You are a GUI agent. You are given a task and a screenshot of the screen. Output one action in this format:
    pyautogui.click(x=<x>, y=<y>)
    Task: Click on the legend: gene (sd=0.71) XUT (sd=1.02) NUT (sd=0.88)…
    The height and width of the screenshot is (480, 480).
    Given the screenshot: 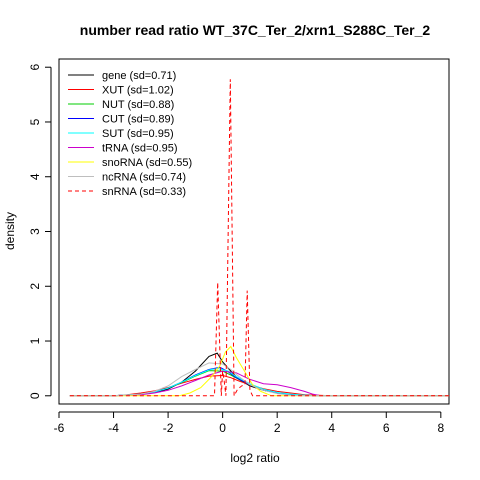 What is the action you would take?
    pyautogui.click(x=130, y=134)
    